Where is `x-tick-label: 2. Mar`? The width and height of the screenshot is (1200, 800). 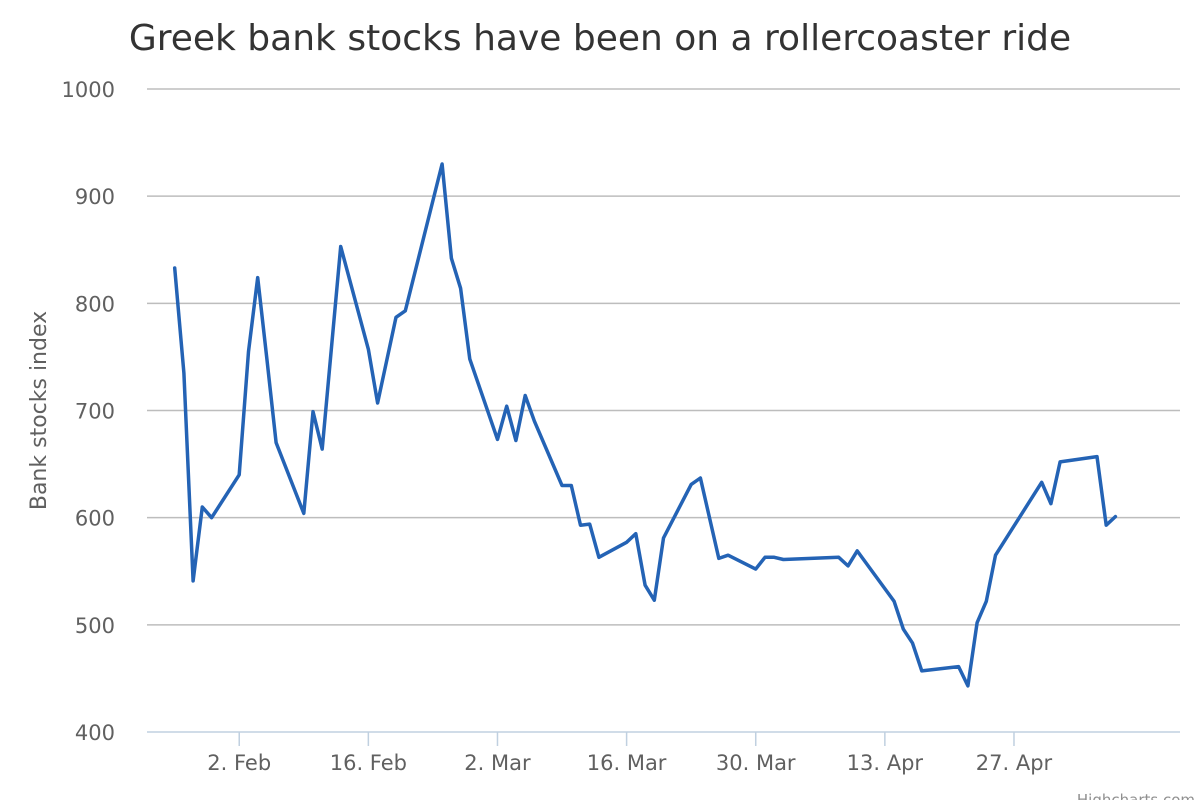 x-tick-label: 2. Mar is located at coordinates (497, 763).